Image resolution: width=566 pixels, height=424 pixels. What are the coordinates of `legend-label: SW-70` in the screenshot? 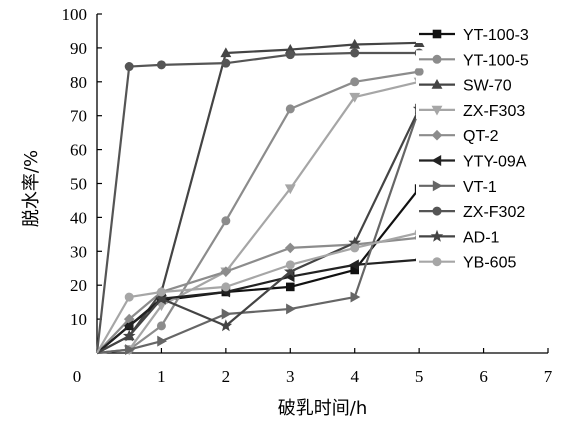 It's located at (487, 86).